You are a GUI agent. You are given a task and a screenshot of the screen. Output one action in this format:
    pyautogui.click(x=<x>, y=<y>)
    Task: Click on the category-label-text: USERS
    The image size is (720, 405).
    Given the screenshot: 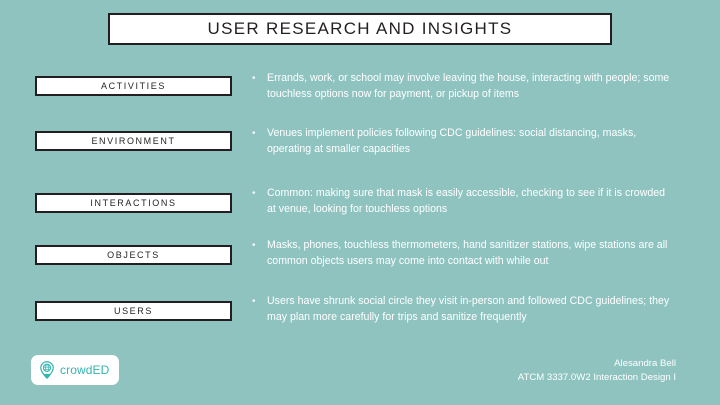 What is the action you would take?
    pyautogui.click(x=133, y=311)
    